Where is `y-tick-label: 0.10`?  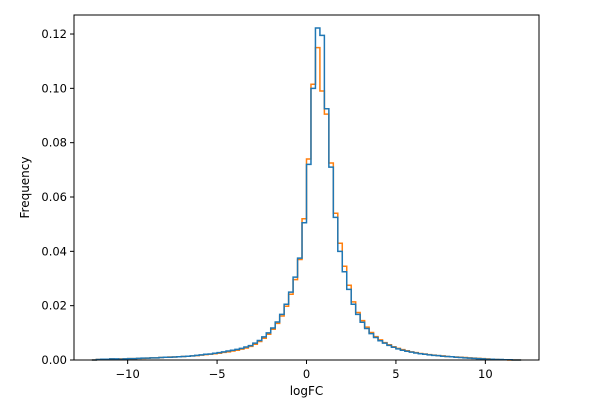 y-tick-label: 0.10 is located at coordinates (54, 88).